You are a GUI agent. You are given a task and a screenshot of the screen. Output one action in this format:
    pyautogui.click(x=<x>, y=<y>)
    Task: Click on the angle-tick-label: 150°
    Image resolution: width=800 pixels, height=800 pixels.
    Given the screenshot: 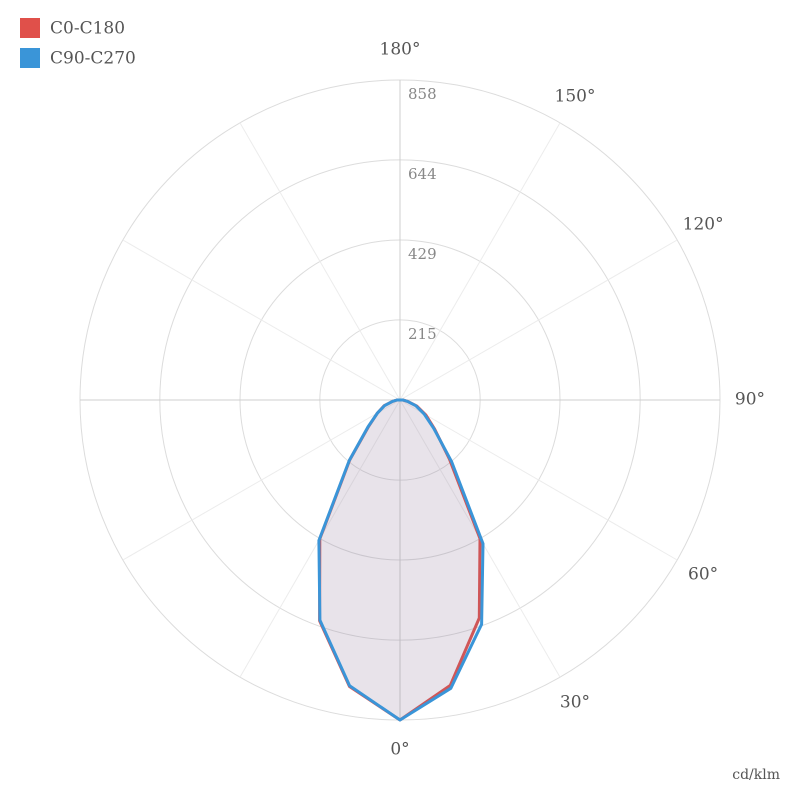 What is the action you would take?
    pyautogui.click(x=575, y=96)
    